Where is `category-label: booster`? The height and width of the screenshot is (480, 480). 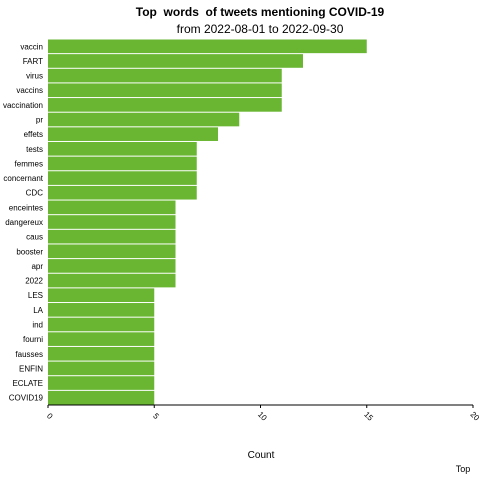
category-label: booster is located at coordinates (29, 251).